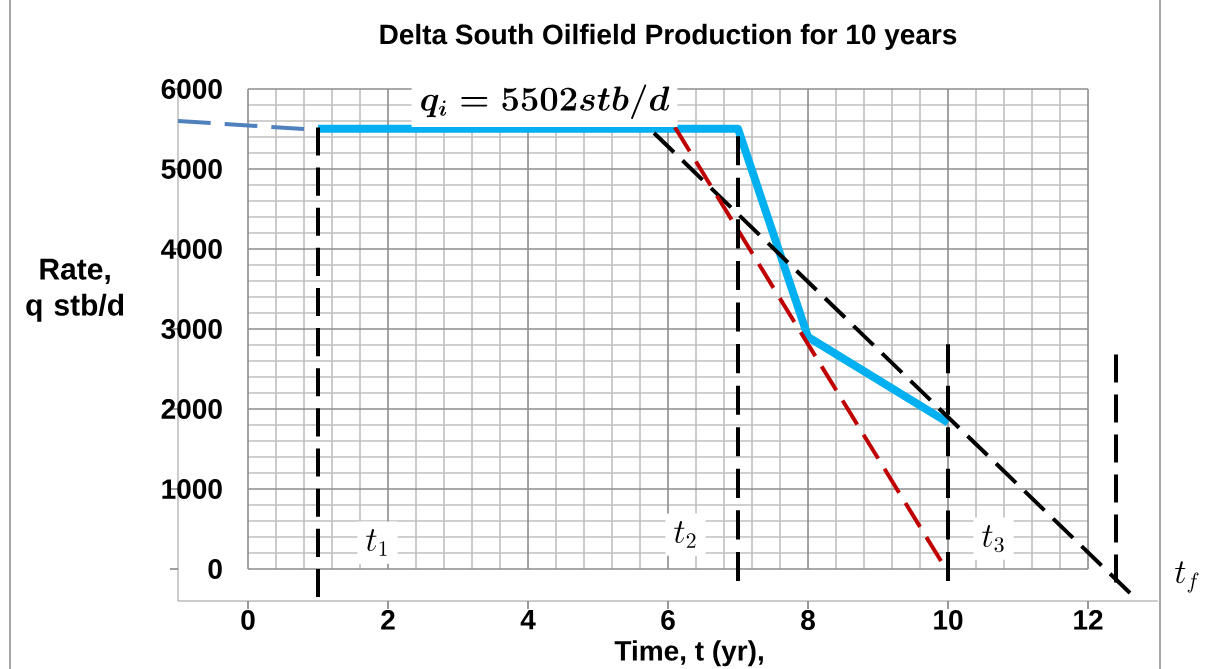 Image resolution: width=1208 pixels, height=669 pixels. Describe the element at coordinates (192, 489) in the screenshot. I see `y-tick-label: 1000` at that location.